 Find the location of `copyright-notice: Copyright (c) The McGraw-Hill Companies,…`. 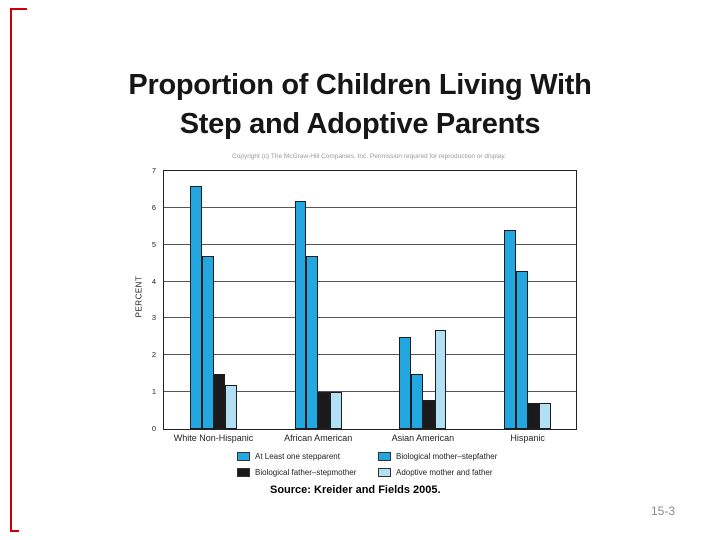

copyright-notice: Copyright (c) The McGraw-Hill Companies,… is located at coordinates (369, 156).